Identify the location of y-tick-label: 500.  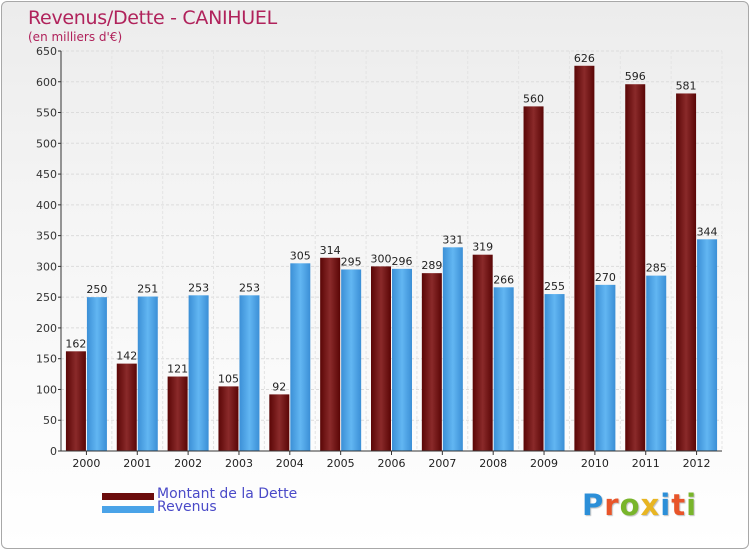
(46, 143).